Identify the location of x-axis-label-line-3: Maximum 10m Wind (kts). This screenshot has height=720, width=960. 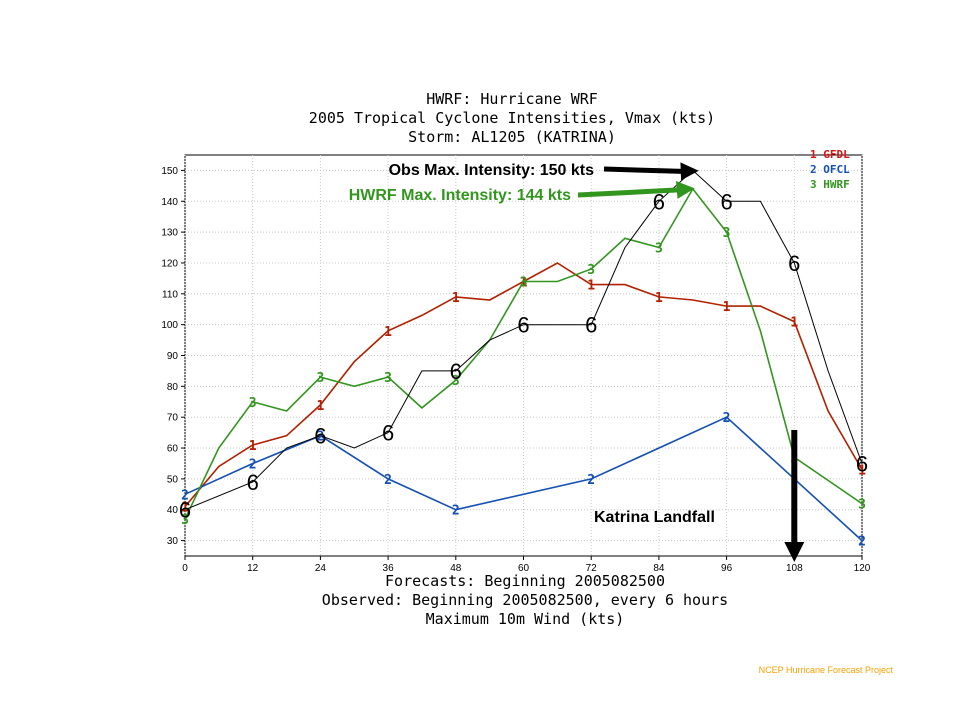
(525, 619).